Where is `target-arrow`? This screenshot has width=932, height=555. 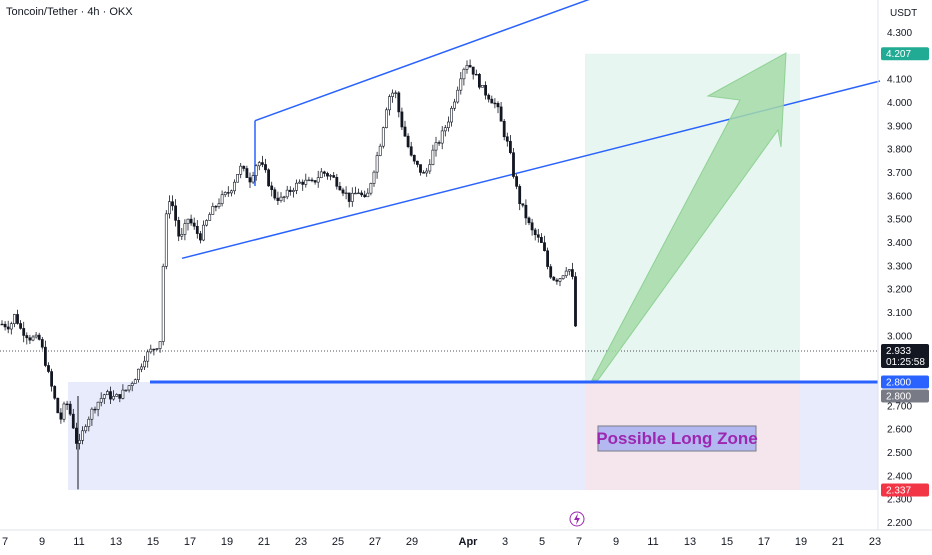
target-arrow is located at coordinates (689, 216).